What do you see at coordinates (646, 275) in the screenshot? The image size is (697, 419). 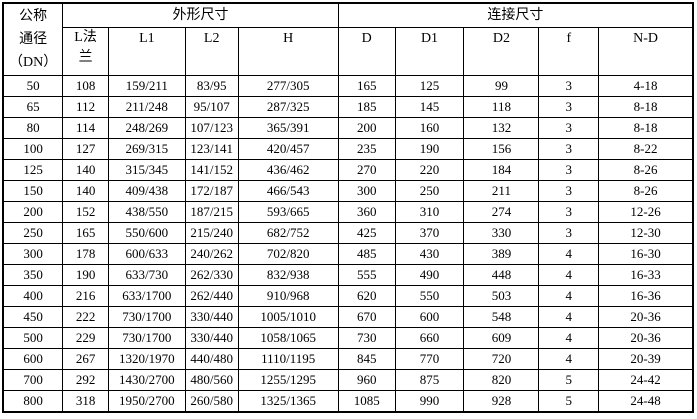 I see `table-cell: 16-33` at bounding box center [646, 275].